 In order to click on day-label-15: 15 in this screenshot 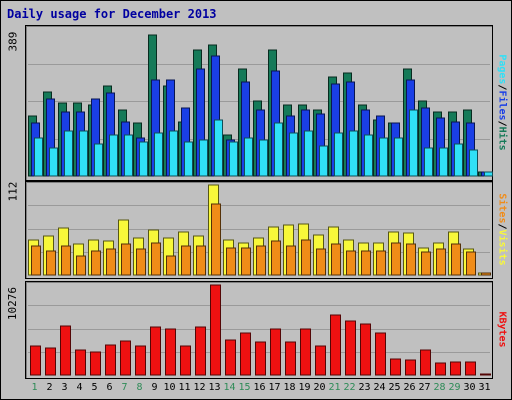, I will do `click(244, 387)`.